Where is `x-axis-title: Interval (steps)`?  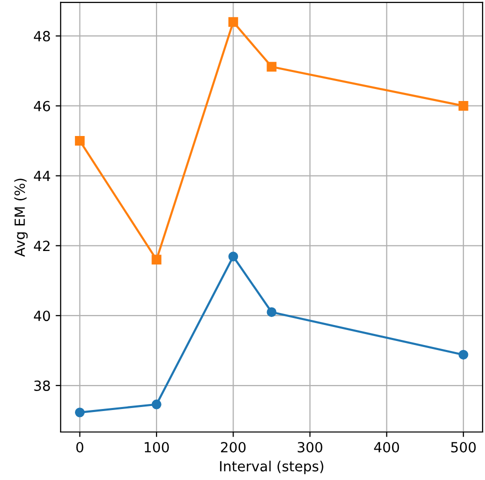 x-axis-title: Interval (steps) is located at coordinates (272, 467).